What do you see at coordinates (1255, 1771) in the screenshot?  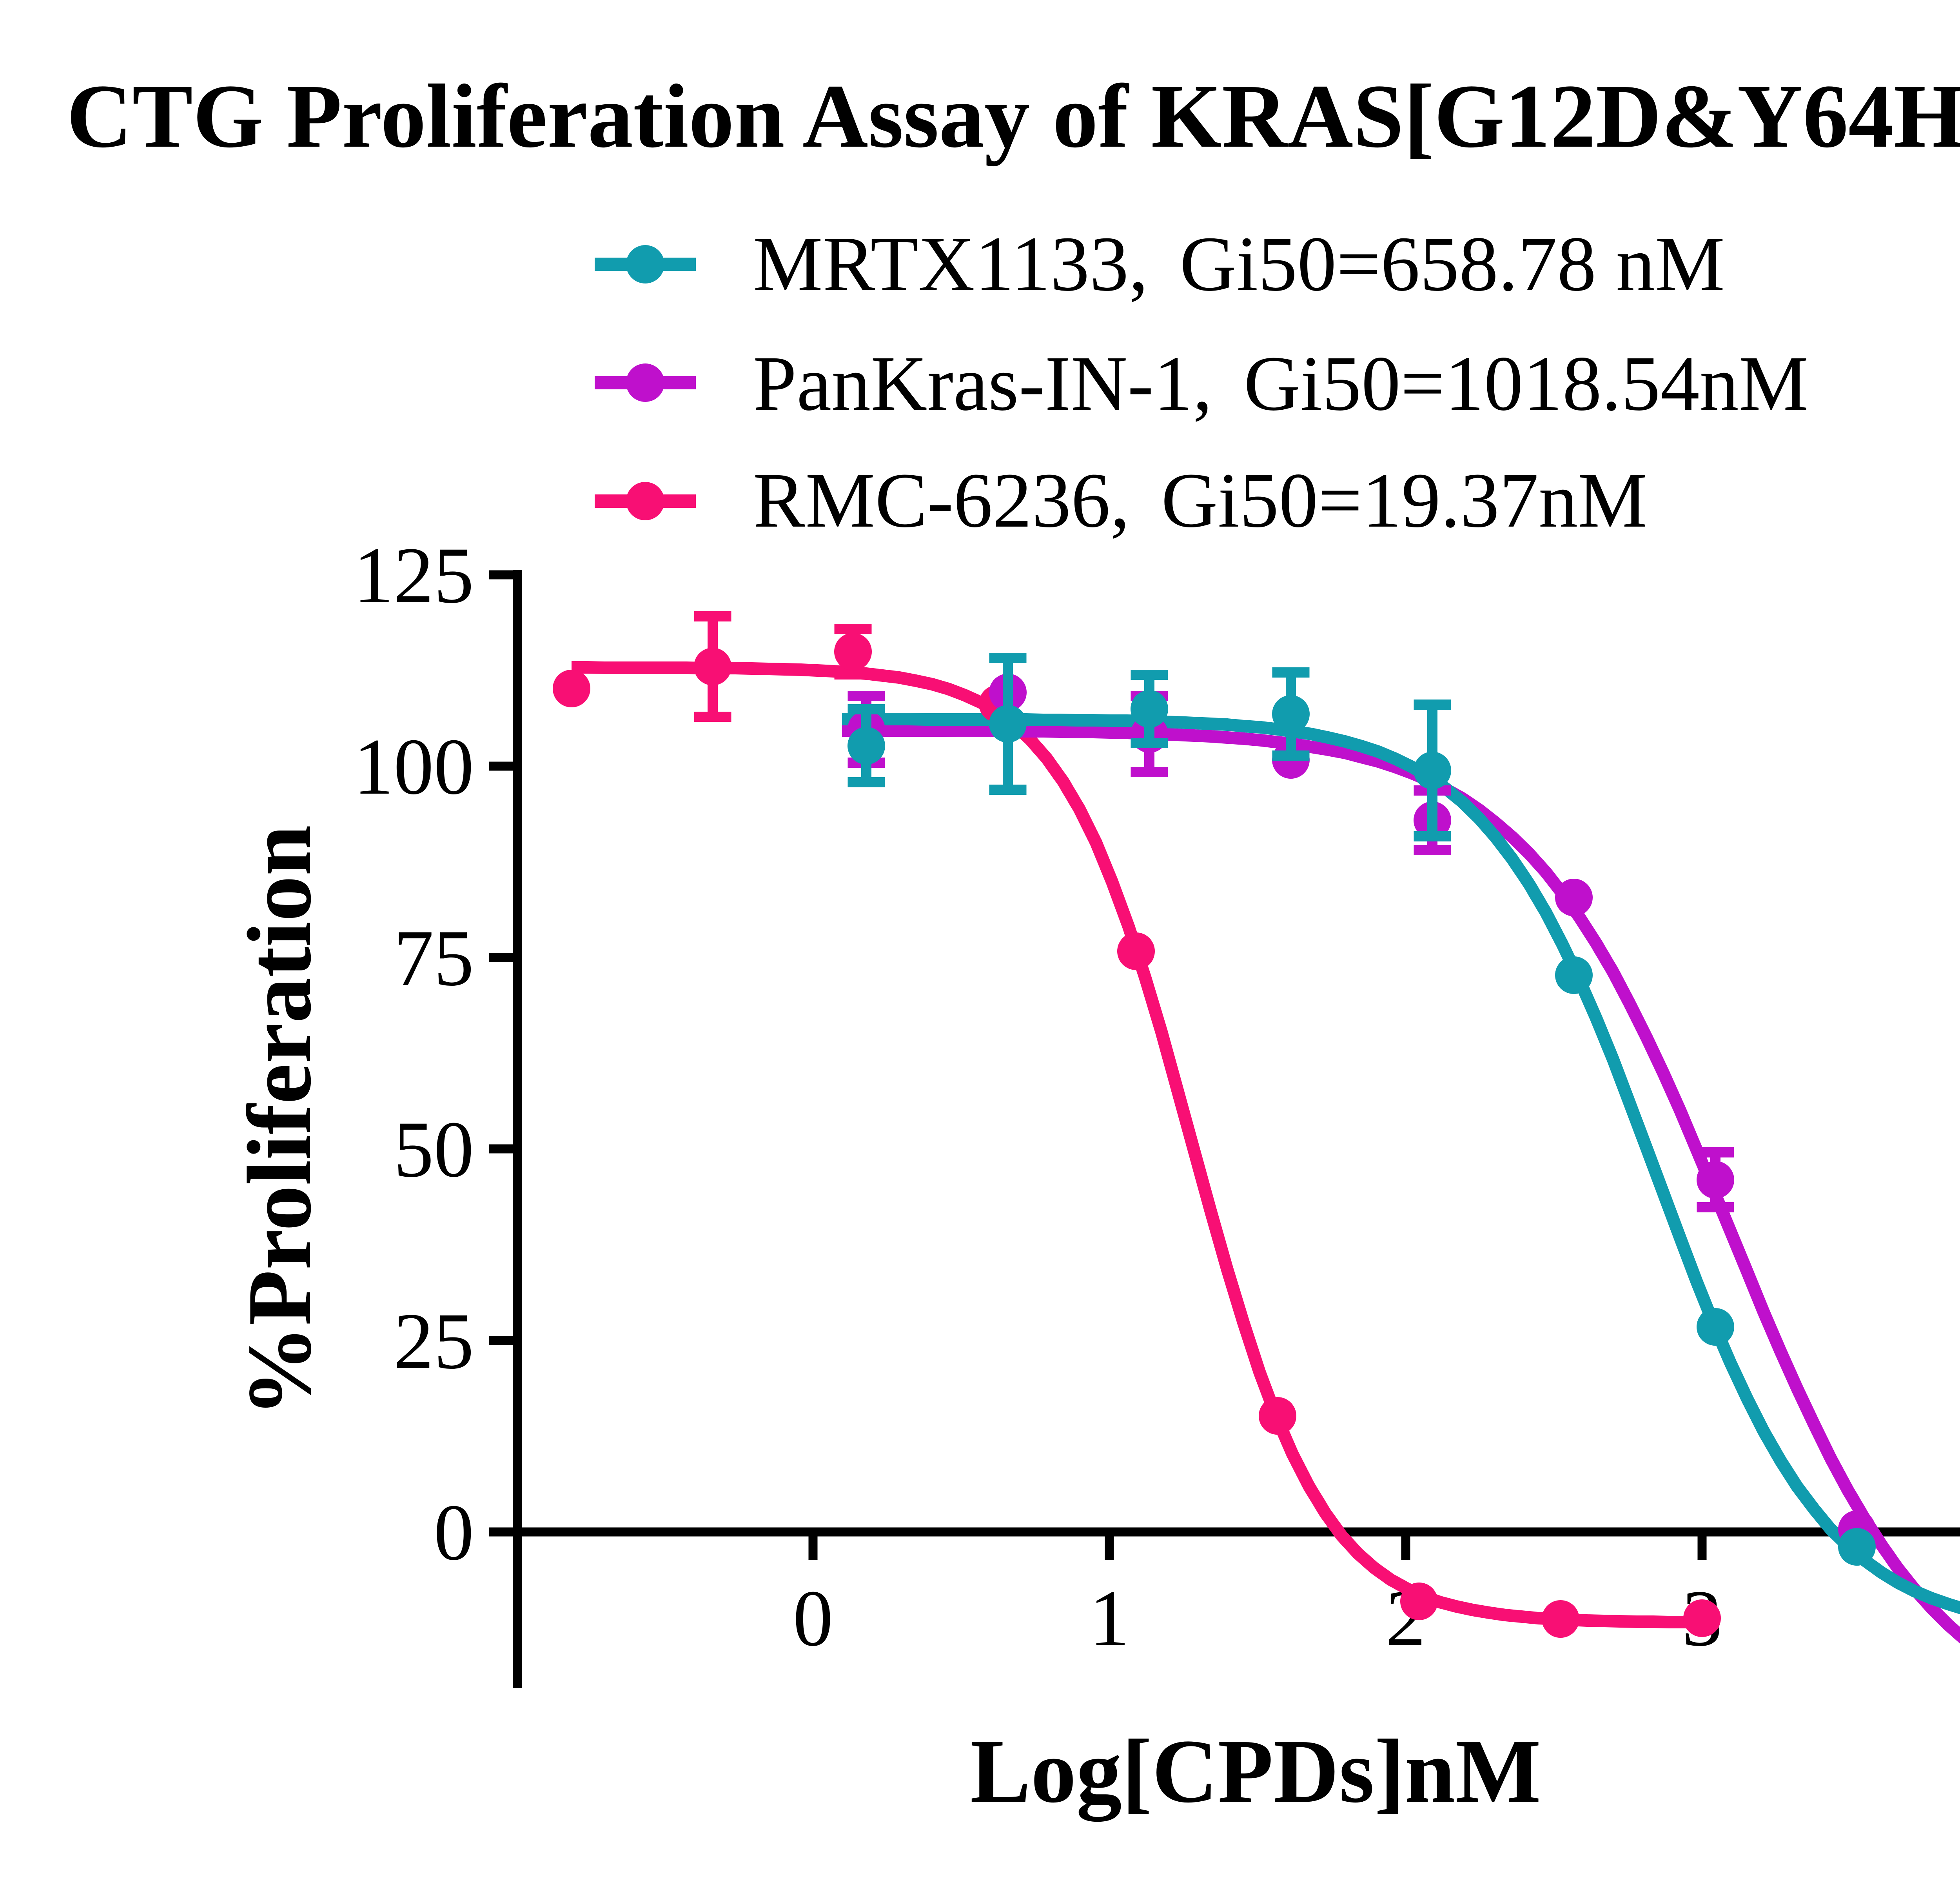 I see `svg-text: Log[CPDs]nM` at bounding box center [1255, 1771].